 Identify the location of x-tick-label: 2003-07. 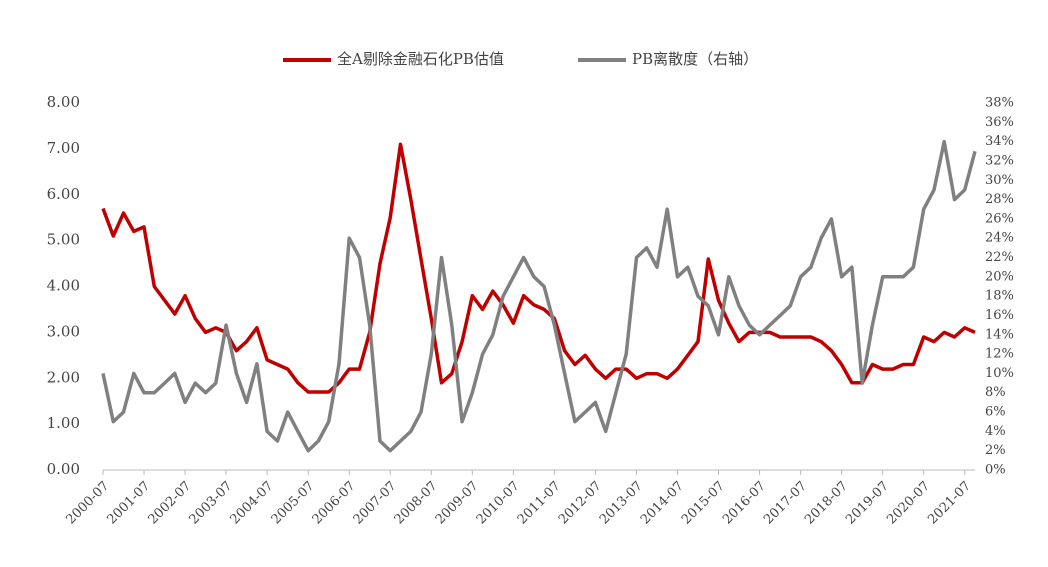
(211, 503).